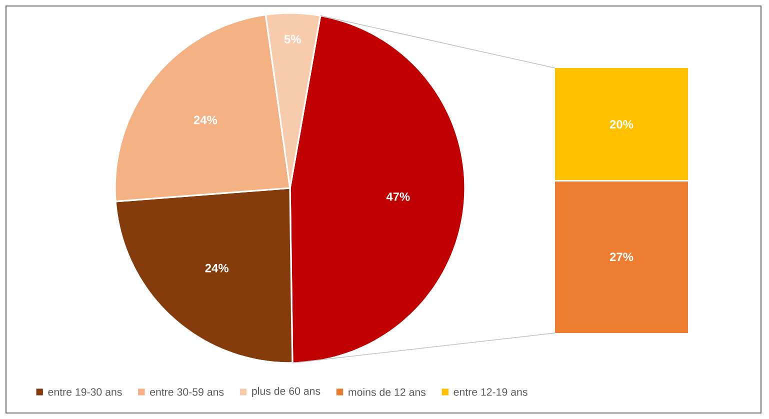  Describe the element at coordinates (398, 196) in the screenshot. I see `data-label: 47%` at that location.